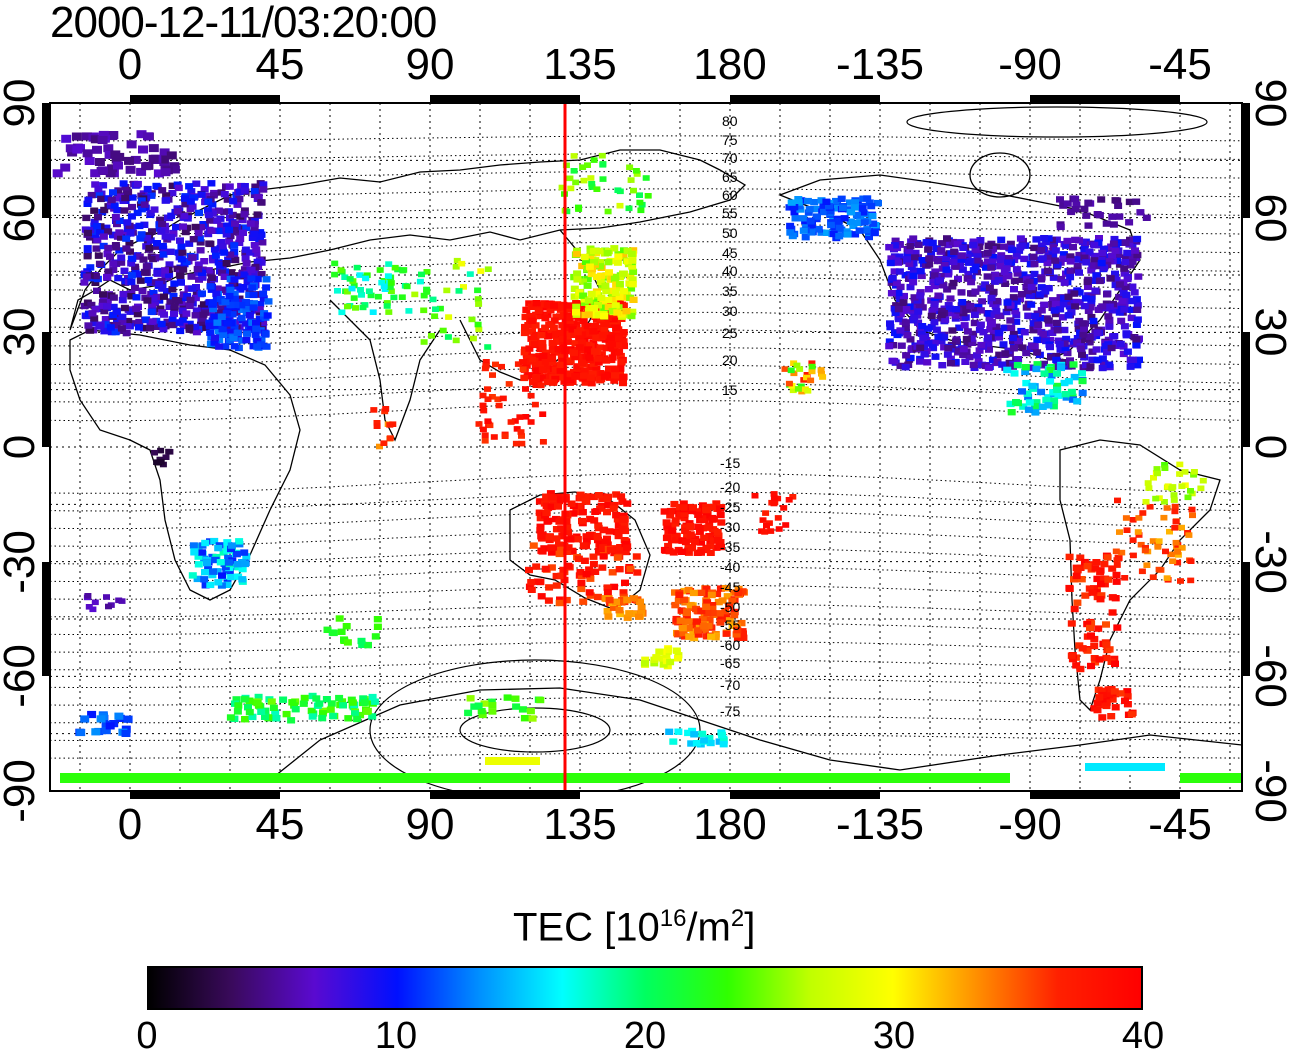  What do you see at coordinates (730, 233) in the screenshot?
I see `contour-label-north: 50` at bounding box center [730, 233].